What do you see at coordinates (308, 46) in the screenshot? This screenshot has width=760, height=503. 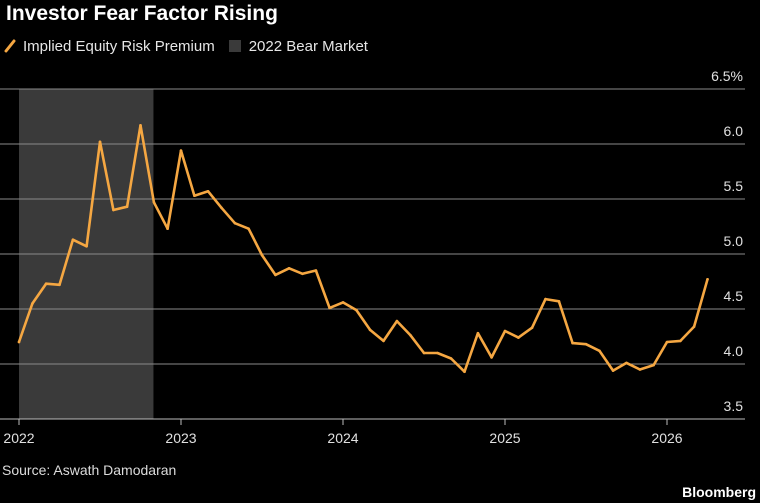 I see `legend-label-bear-market: 2022 Bear Market` at bounding box center [308, 46].